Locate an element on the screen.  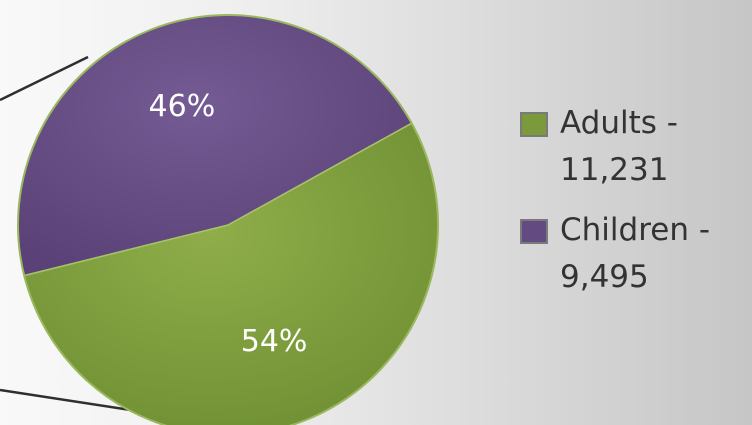
slice-label-children: 46% is located at coordinates (182, 106).